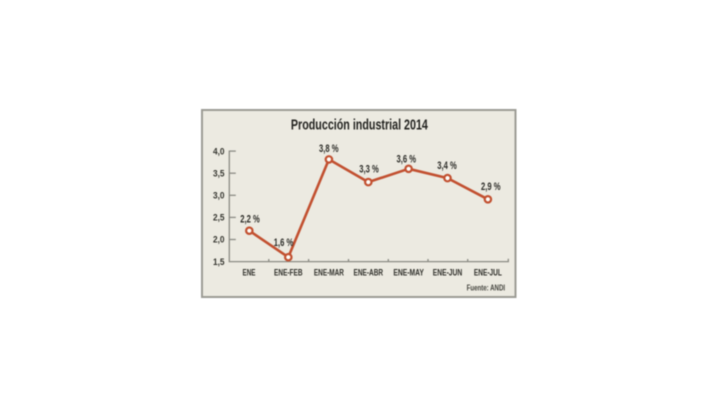 The width and height of the screenshot is (720, 405). Describe the element at coordinates (369, 169) in the screenshot. I see `svg-text: 3,3 %` at that location.